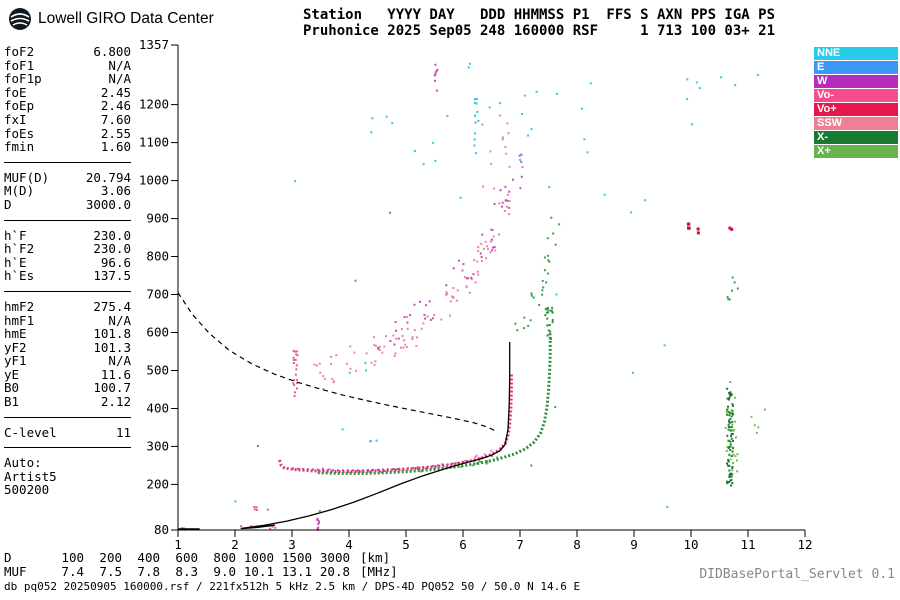  Describe the element at coordinates (154, 180) in the screenshot. I see `y-tick-label: 1000` at that location.